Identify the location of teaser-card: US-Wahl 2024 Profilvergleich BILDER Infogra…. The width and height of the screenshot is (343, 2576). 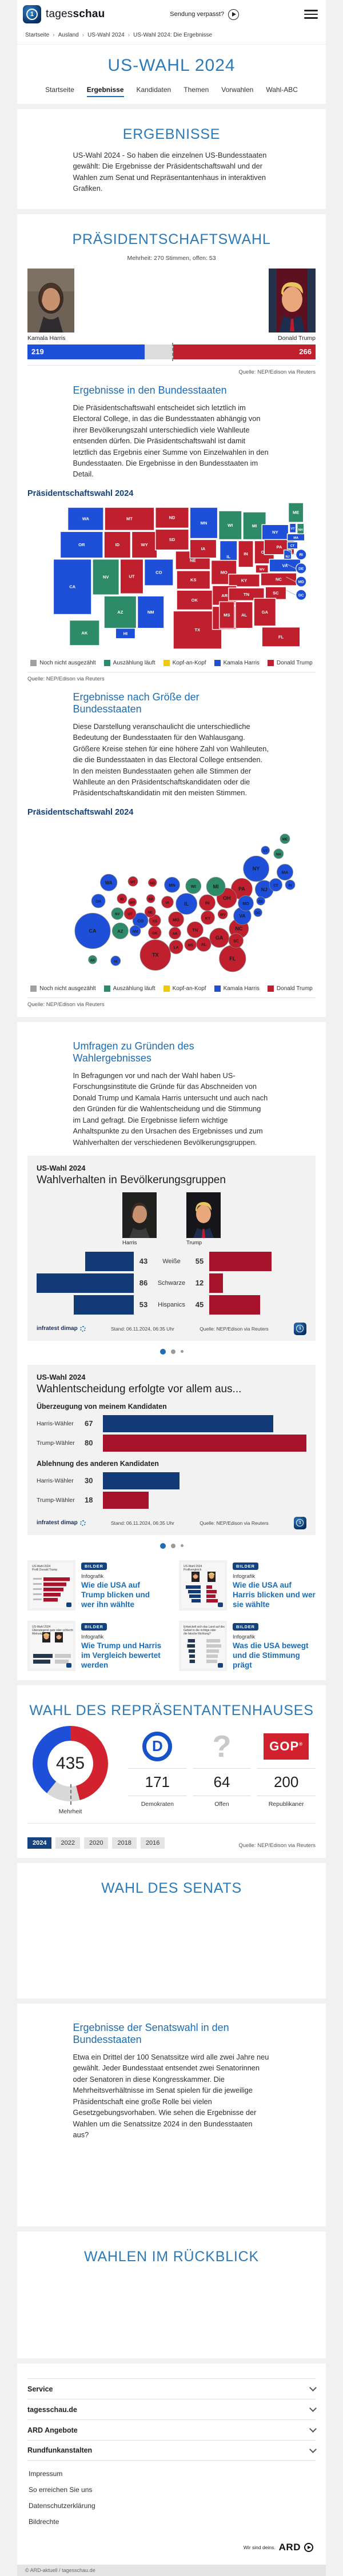
(247, 1585).